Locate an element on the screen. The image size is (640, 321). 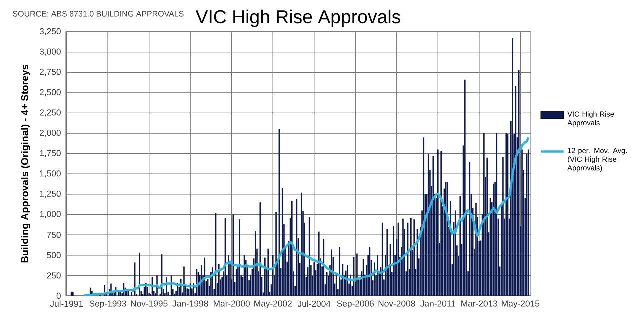
y-tick-label: 2,750 is located at coordinates (50, 72).